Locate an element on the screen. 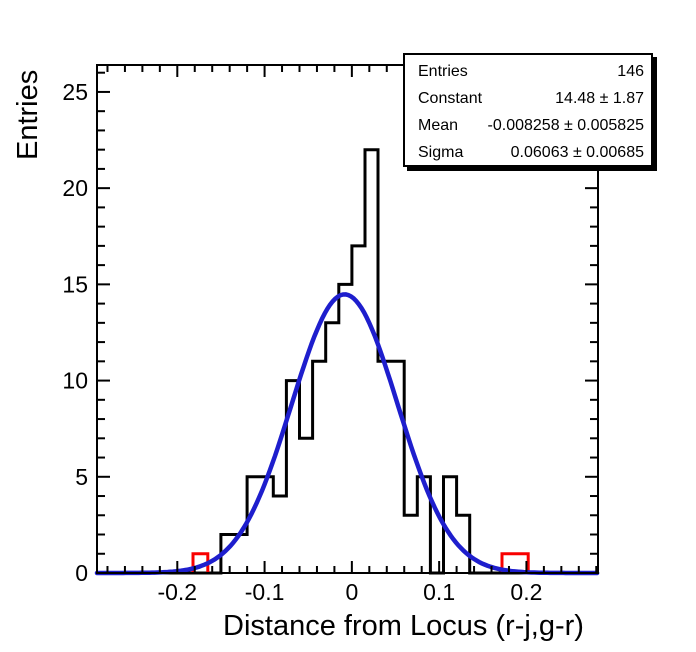 The height and width of the screenshot is (652, 696). x-tick-label: 0 is located at coordinates (351, 592).